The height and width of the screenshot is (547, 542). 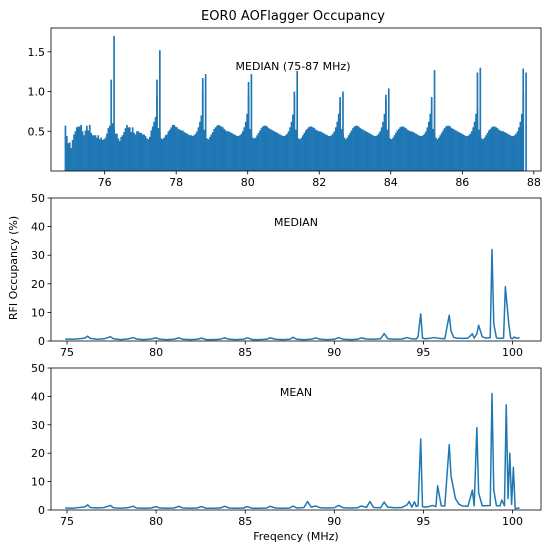 What do you see at coordinates (37, 131) in the screenshot?
I see `y-tick-label: 0.5` at bounding box center [37, 131].